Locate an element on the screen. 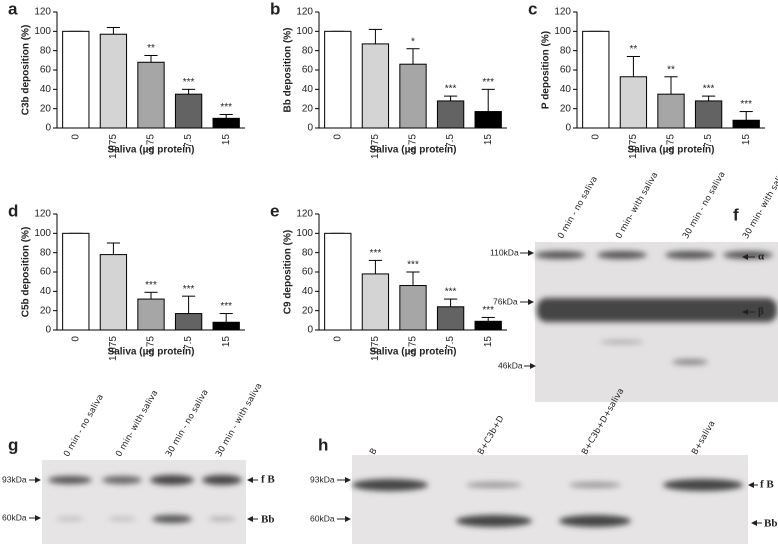 The width and height of the screenshot is (778, 544). panel-letter: e is located at coordinates (274, 210).